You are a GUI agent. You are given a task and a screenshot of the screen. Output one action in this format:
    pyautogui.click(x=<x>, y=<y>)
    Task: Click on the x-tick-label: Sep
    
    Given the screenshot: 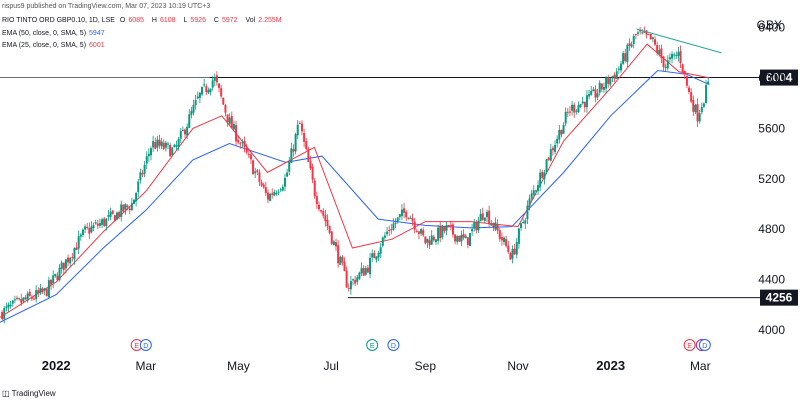 What is the action you would take?
    pyautogui.click(x=426, y=366)
    